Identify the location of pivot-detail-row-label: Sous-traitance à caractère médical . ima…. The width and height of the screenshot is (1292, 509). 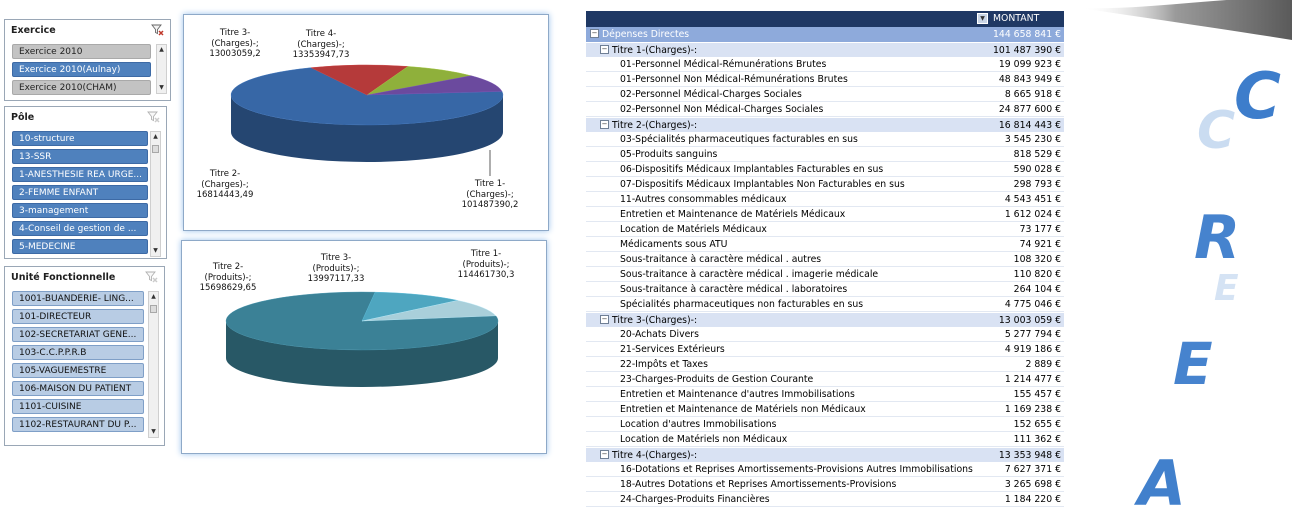
(749, 274).